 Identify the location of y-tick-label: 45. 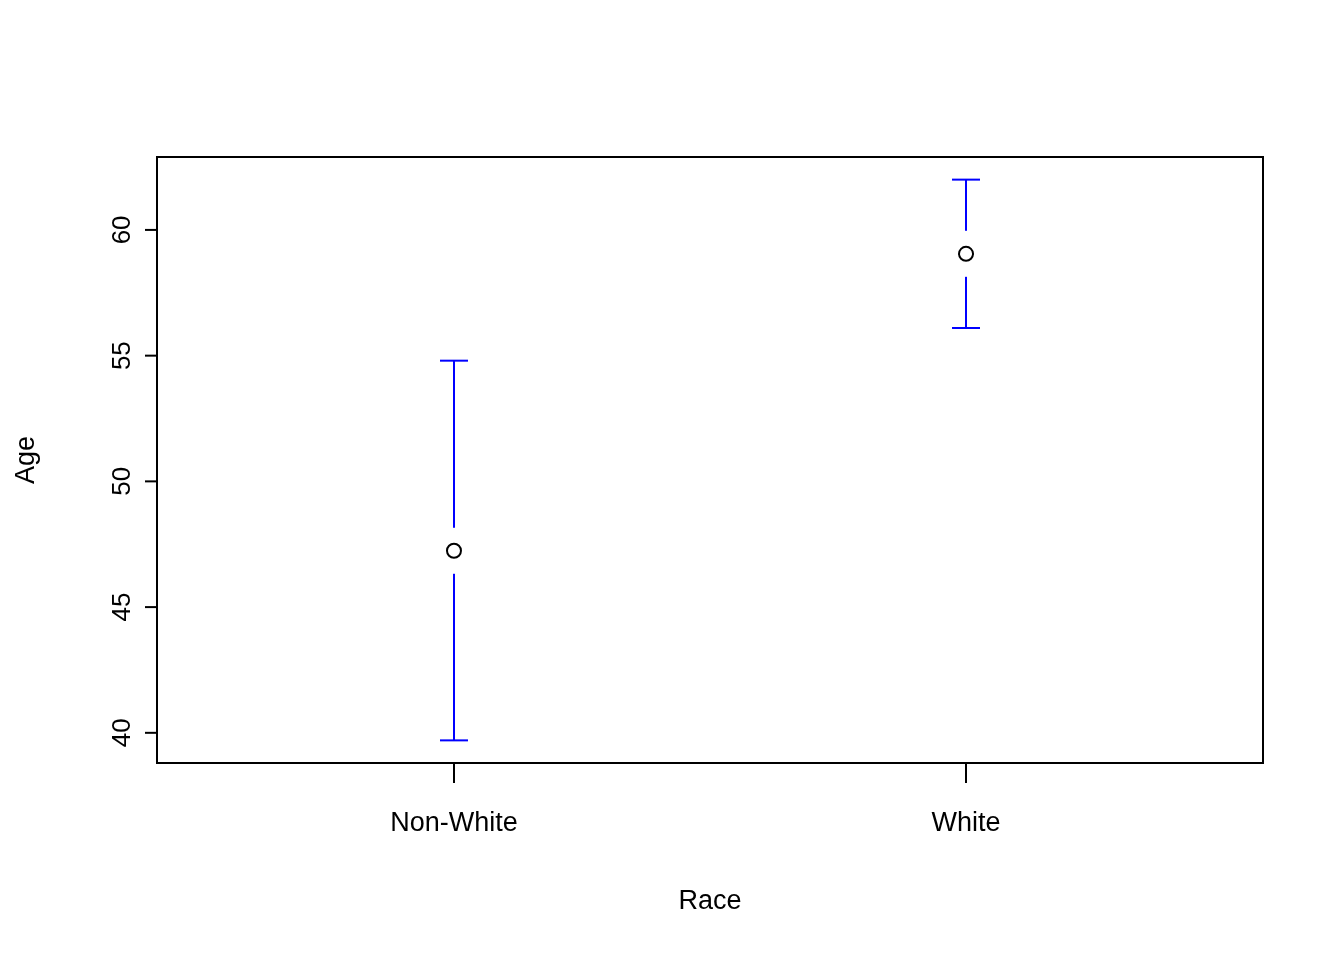
(121, 607).